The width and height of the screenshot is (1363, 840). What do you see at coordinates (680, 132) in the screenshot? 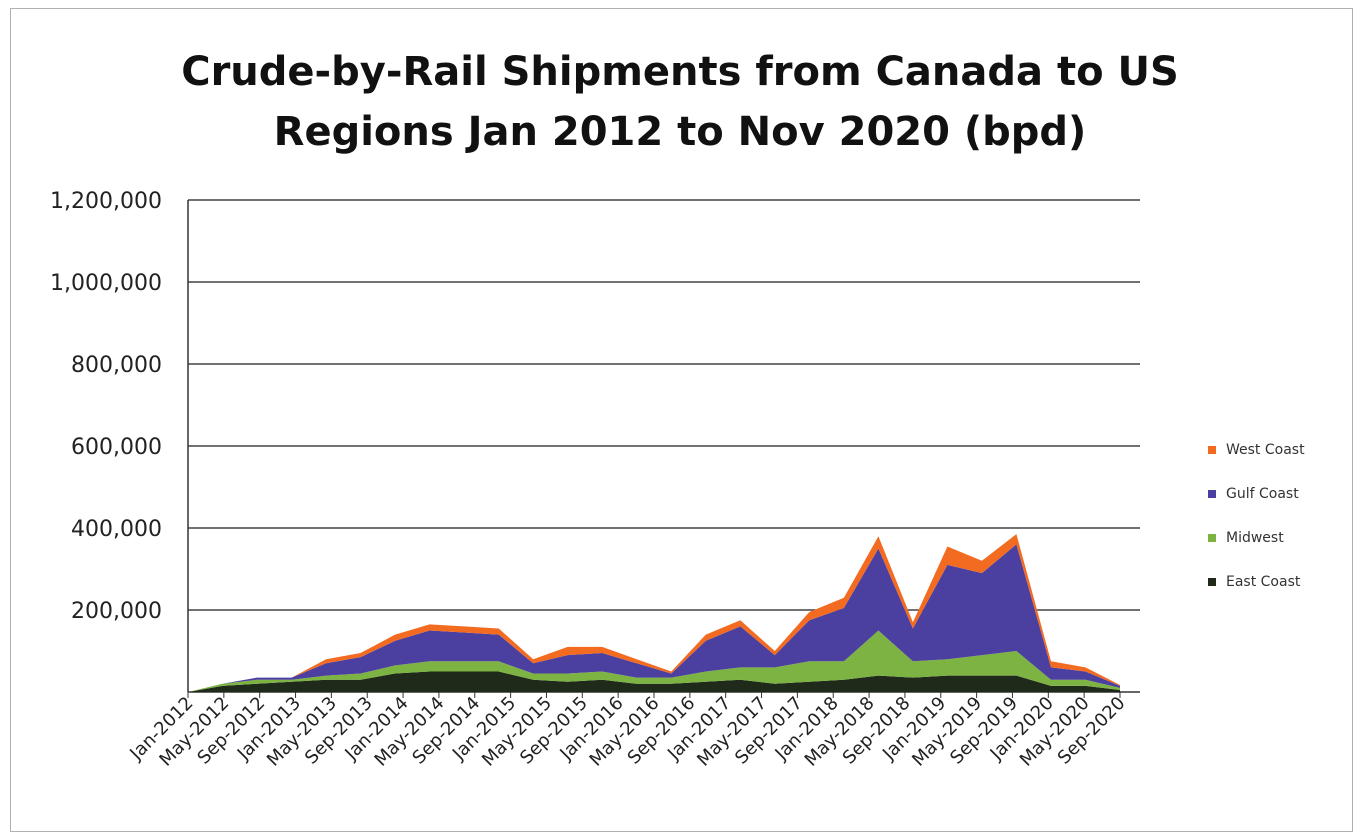
I see `chart-title-line-2: Regions Jan 2012 to Nov 2020 (bpd)` at bounding box center [680, 132].